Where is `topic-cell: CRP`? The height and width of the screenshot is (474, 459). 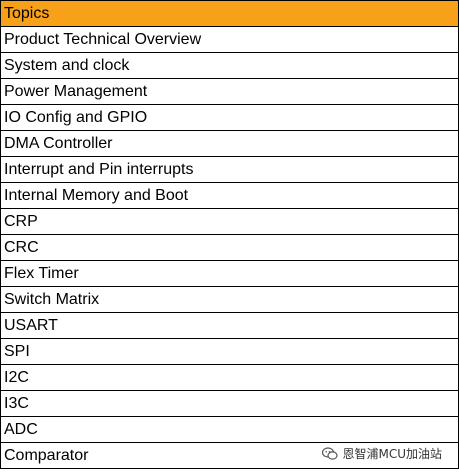 topic-cell: CRP is located at coordinates (229, 221).